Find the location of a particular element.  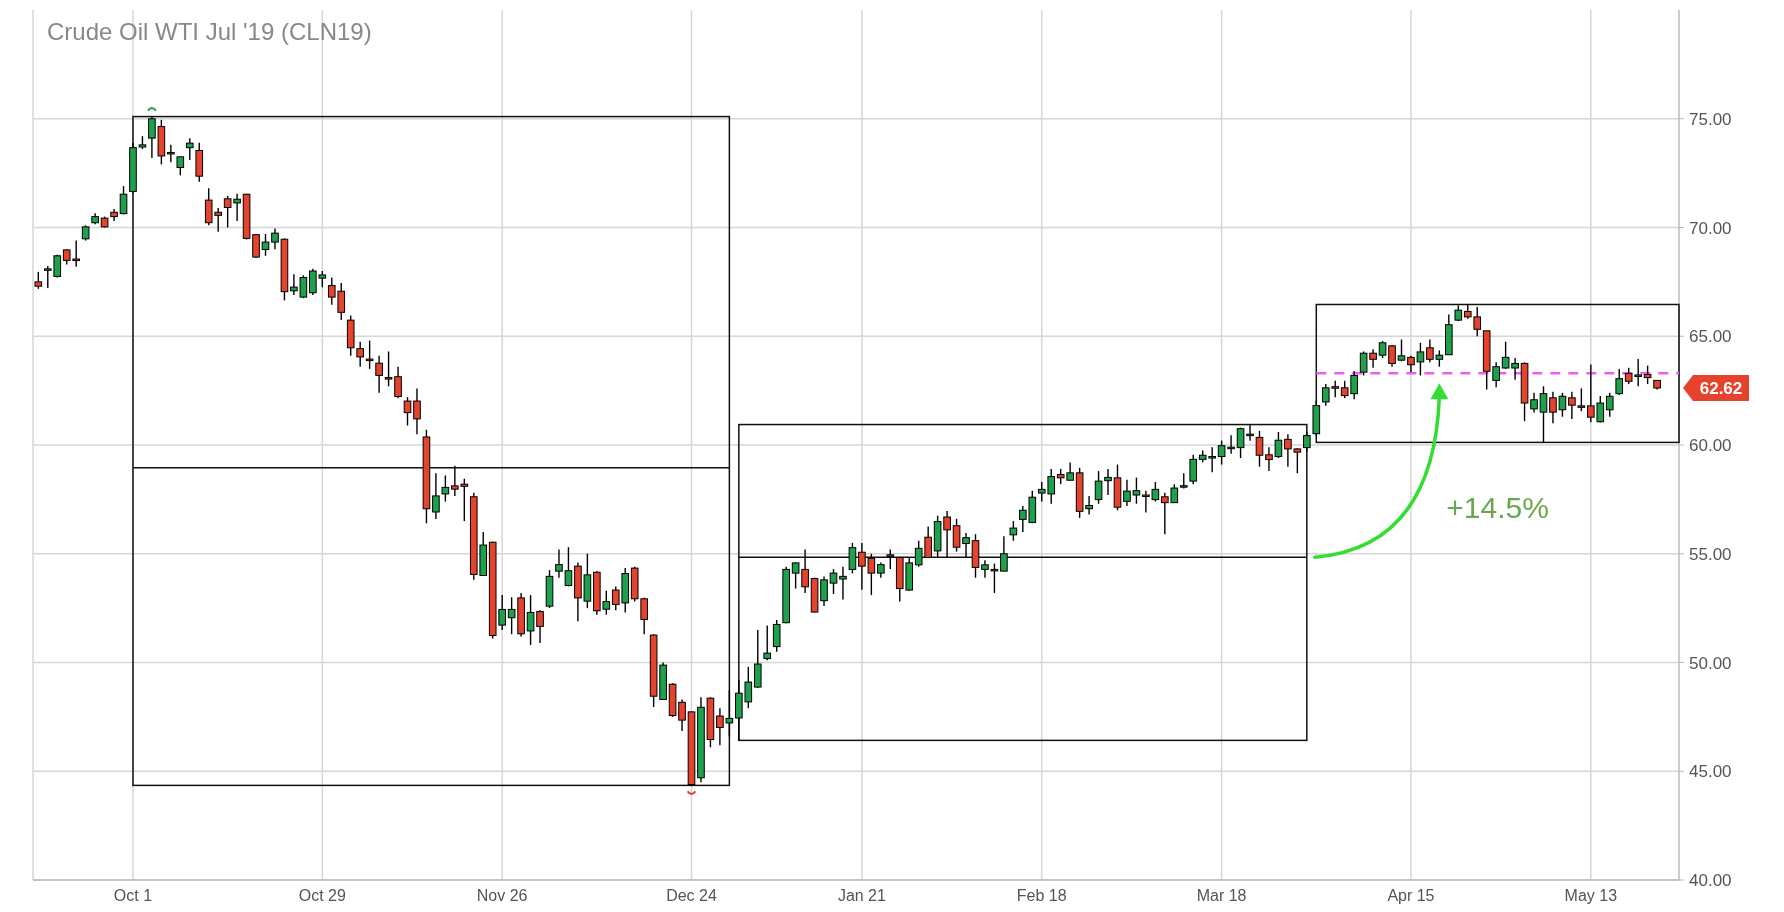

x-tick-label: Dec 24 is located at coordinates (691, 895).